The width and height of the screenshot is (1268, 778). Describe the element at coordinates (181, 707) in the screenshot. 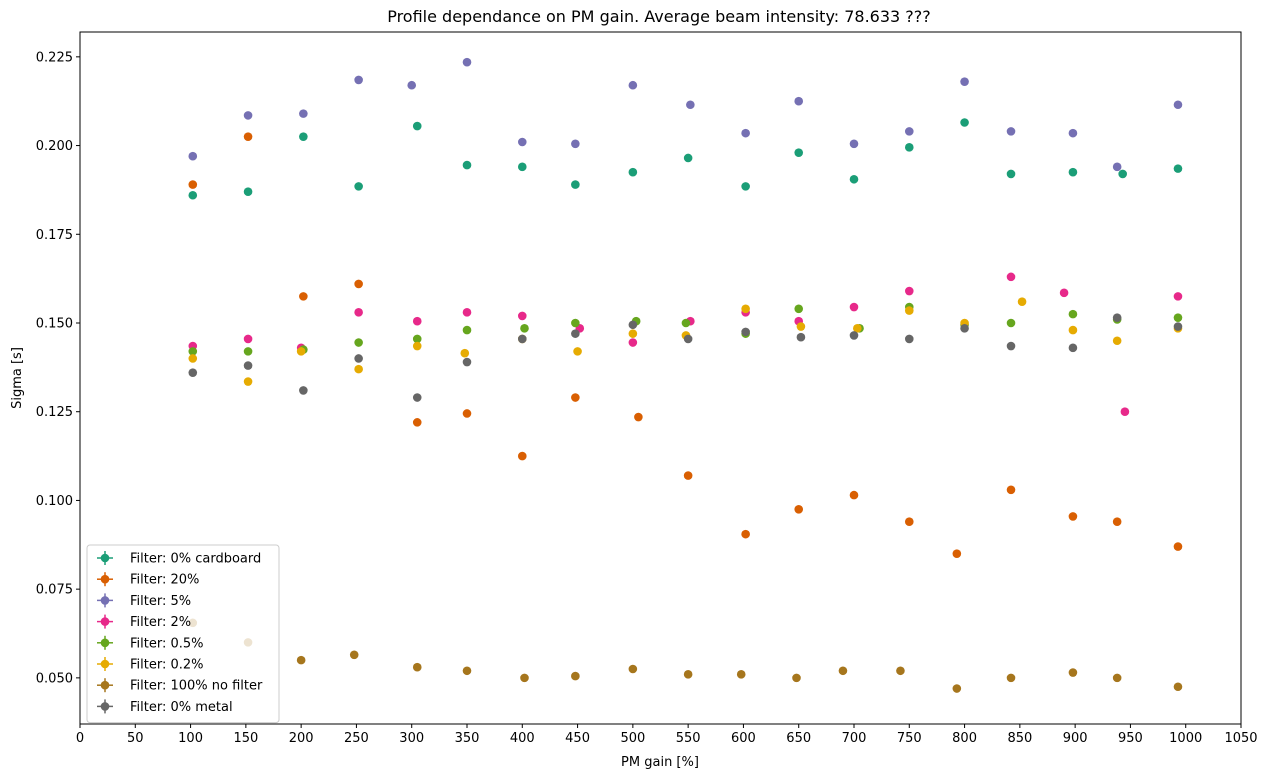

I see `legend-label: Filter: 0% metal` at that location.